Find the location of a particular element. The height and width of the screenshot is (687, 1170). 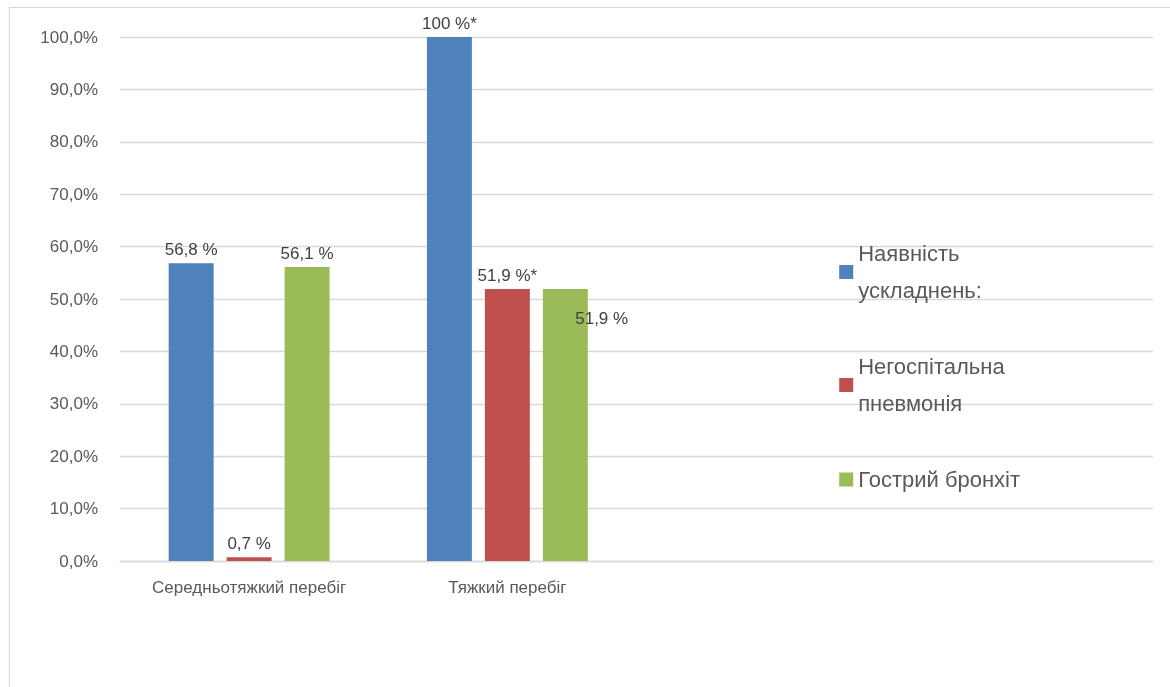

data-label: 0,7 % is located at coordinates (249, 544).